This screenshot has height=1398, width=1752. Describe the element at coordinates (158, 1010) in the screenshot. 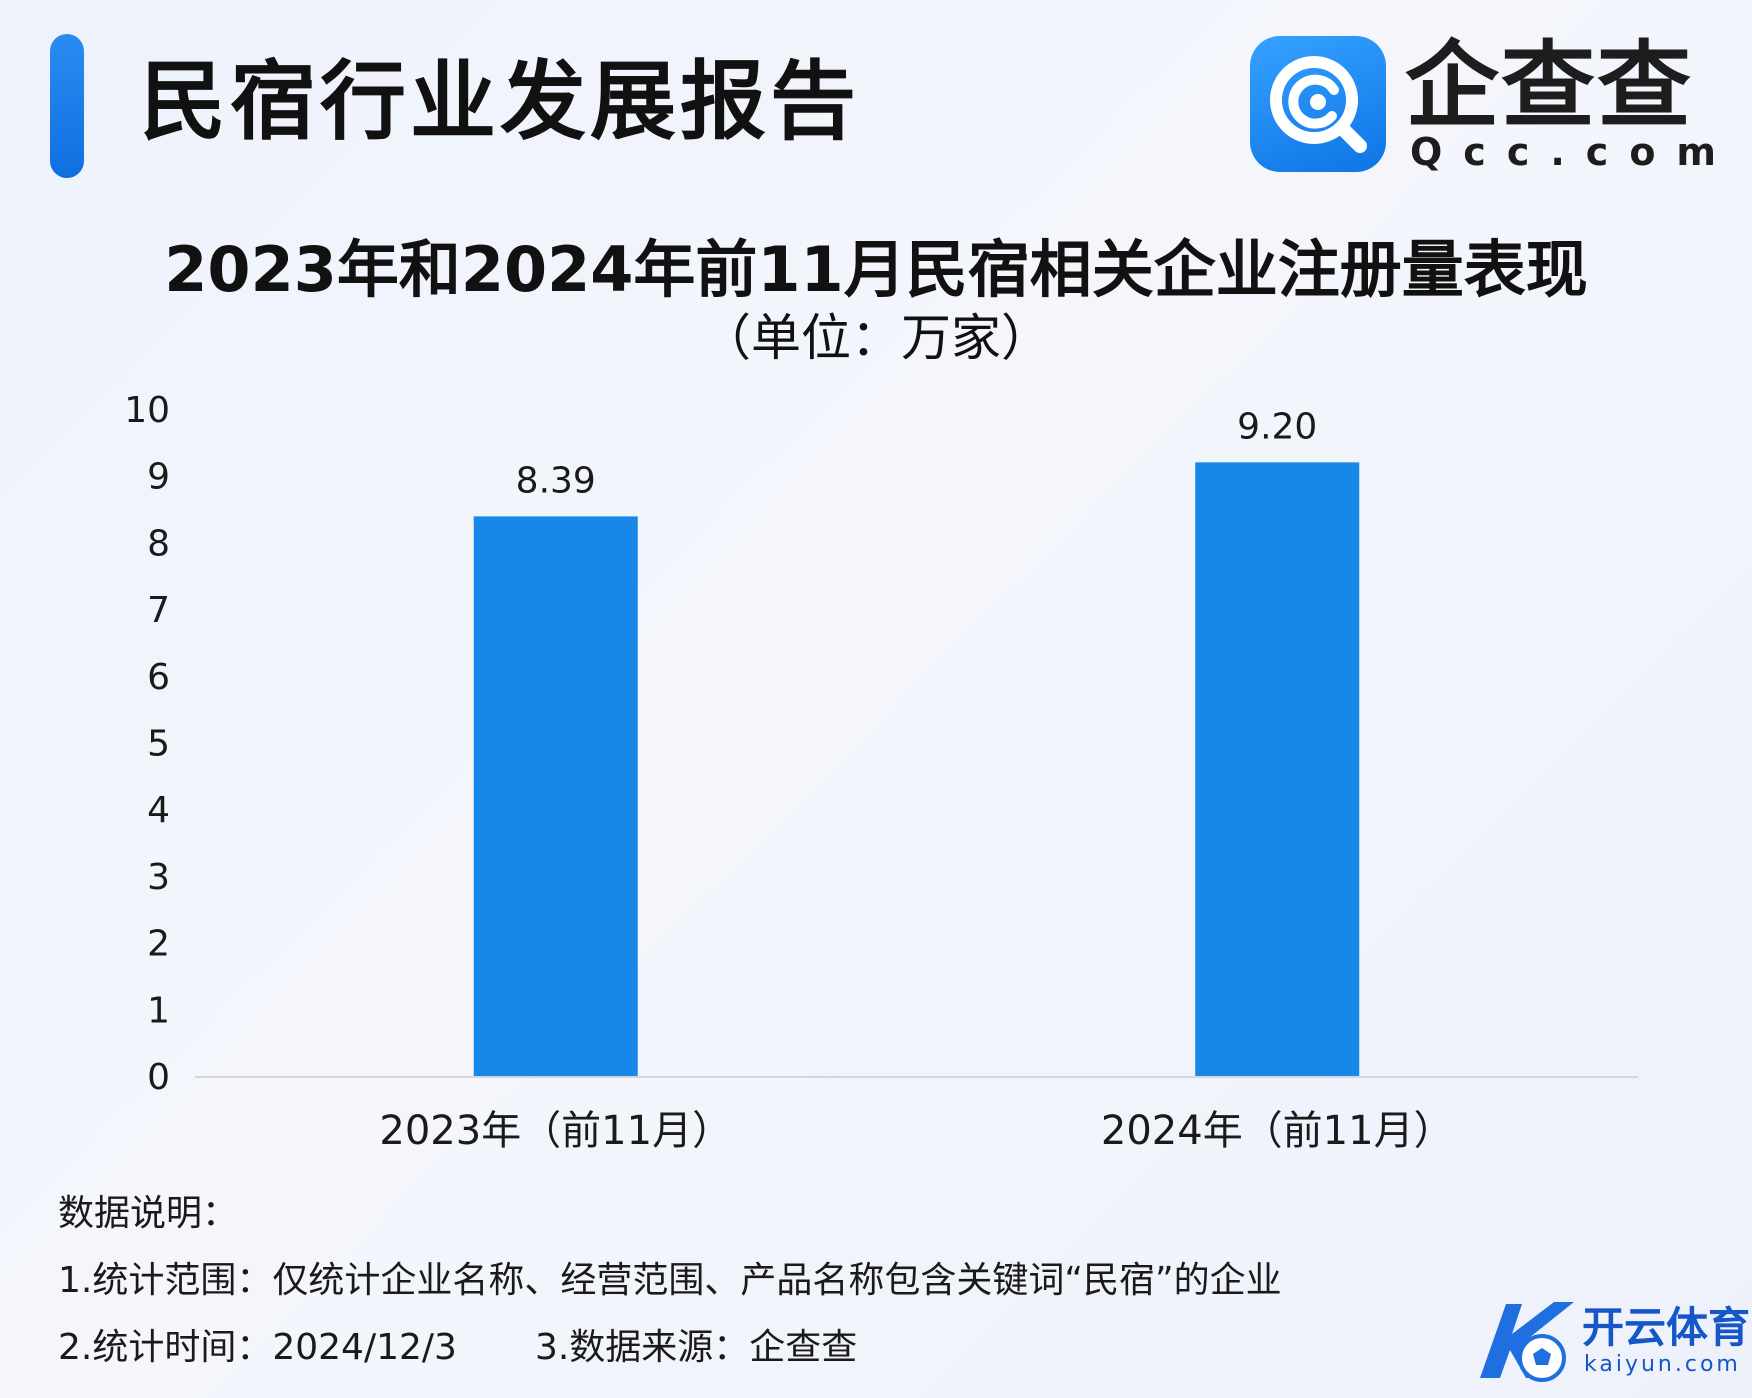

I see `y-tick-label: 1` at that location.